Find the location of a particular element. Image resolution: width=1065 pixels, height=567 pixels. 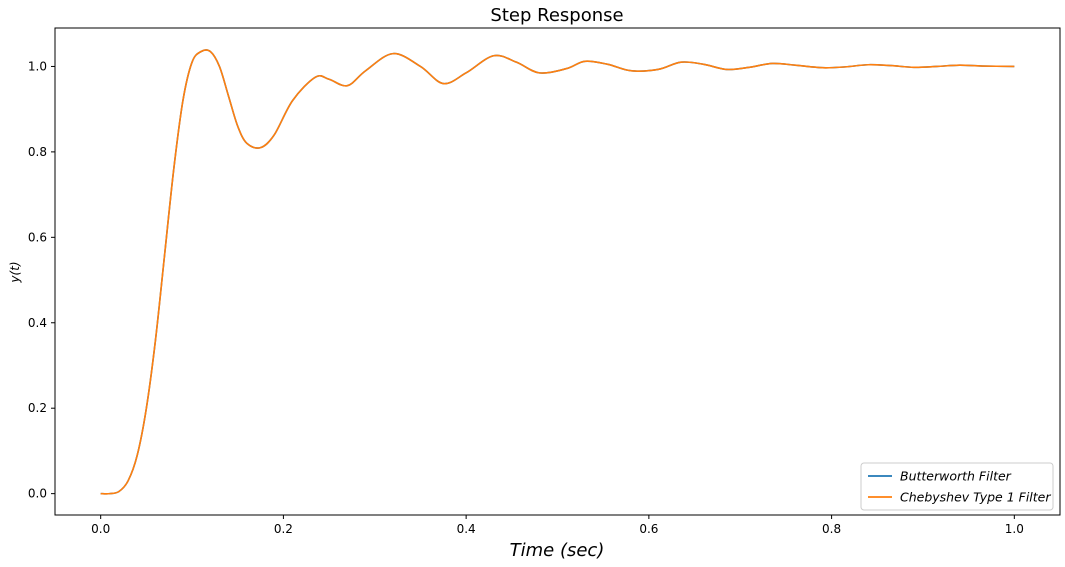

y-tick-label: 0.8 is located at coordinates (37, 152).